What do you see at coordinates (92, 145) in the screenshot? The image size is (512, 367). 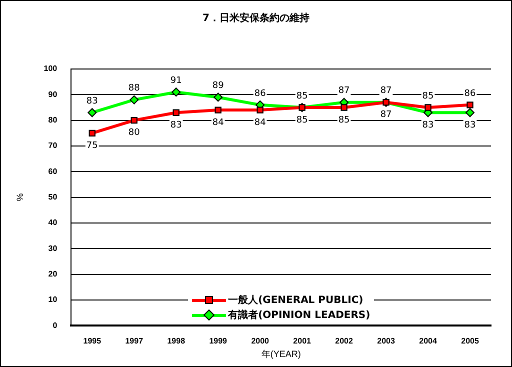 I see `data-label: 75` at bounding box center [92, 145].